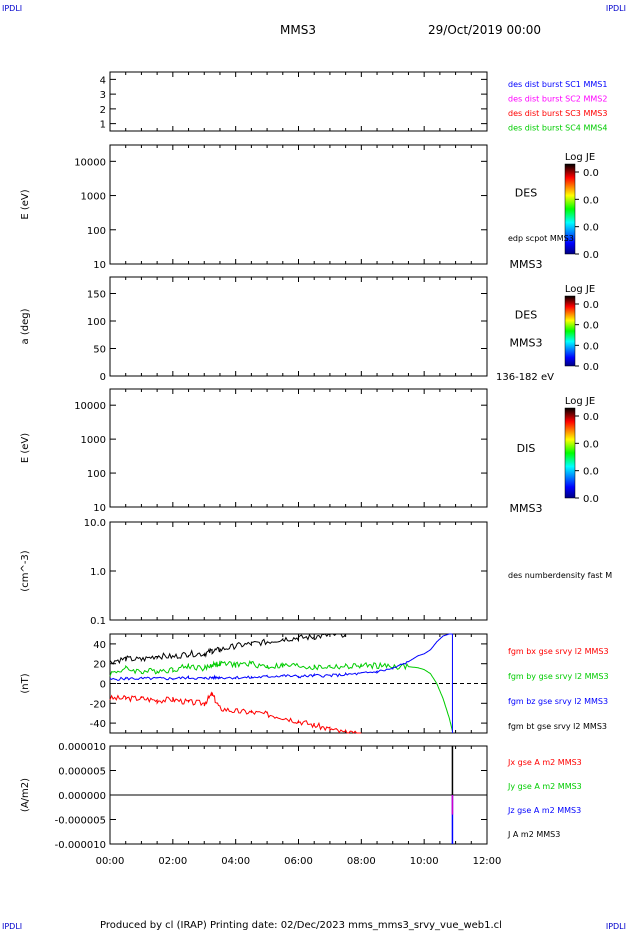 This screenshot has height=934, width=630. I want to click on legend-entry: des dist burst SC2 MMS2, so click(557, 99).